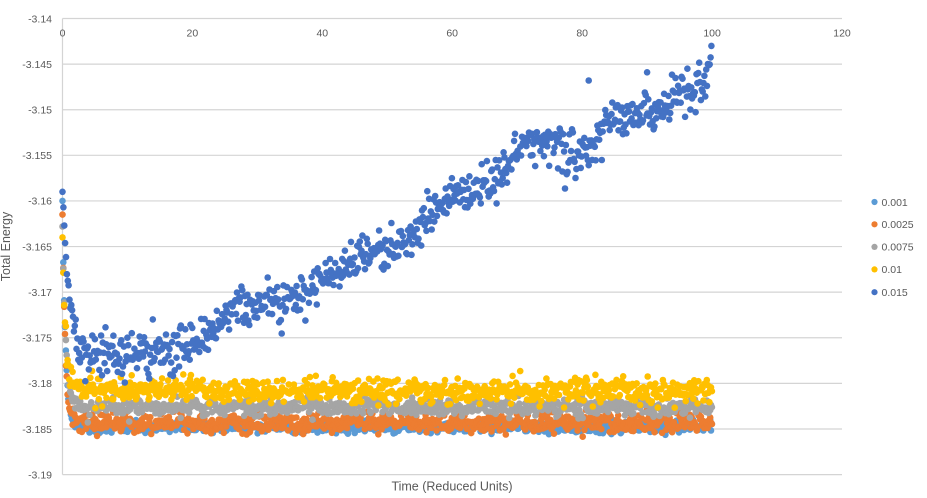  What do you see at coordinates (40, 475) in the screenshot?
I see `svg-text: -3.19` at bounding box center [40, 475].